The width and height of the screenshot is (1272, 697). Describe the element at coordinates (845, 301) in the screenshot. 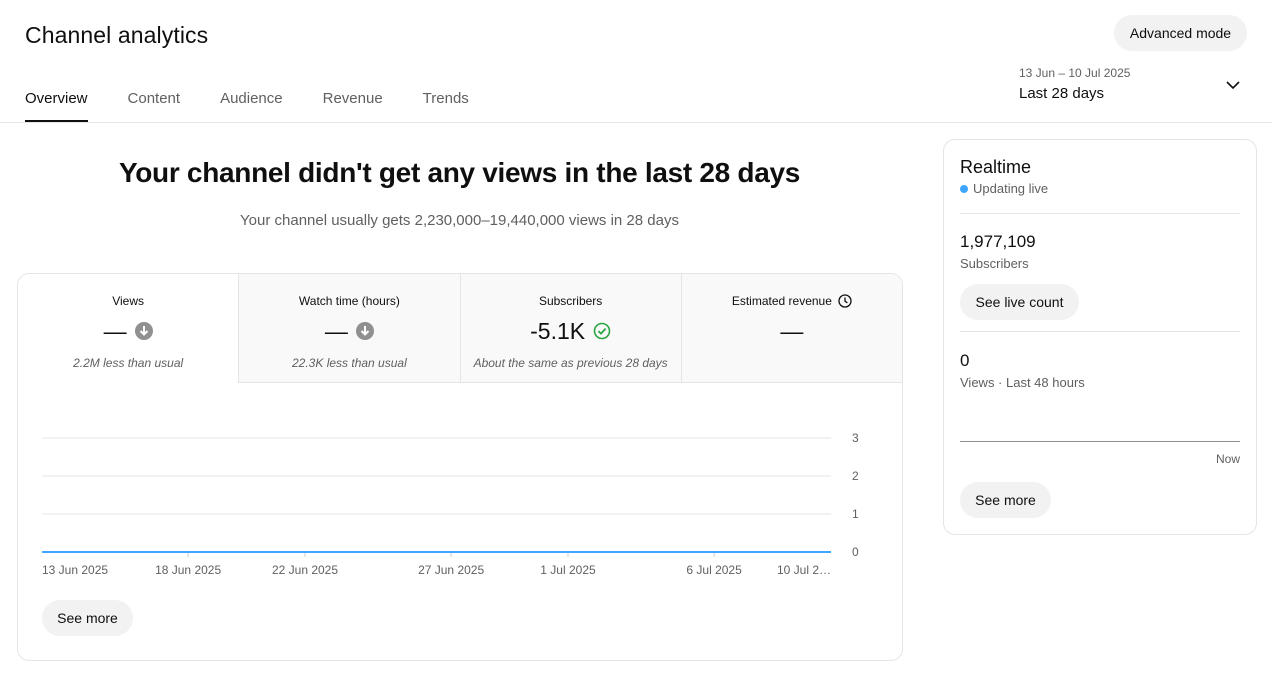

I see `clock-icon` at that location.